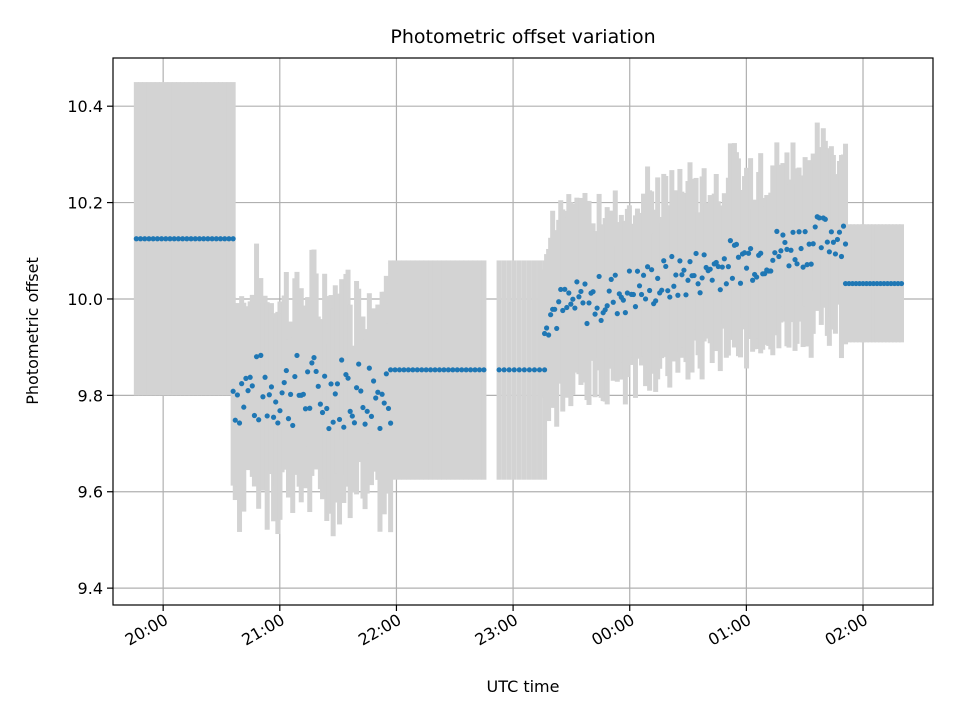 This screenshot has width=960, height=720. Describe the element at coordinates (32, 331) in the screenshot. I see `y-axis-label: Photometric offset` at that location.